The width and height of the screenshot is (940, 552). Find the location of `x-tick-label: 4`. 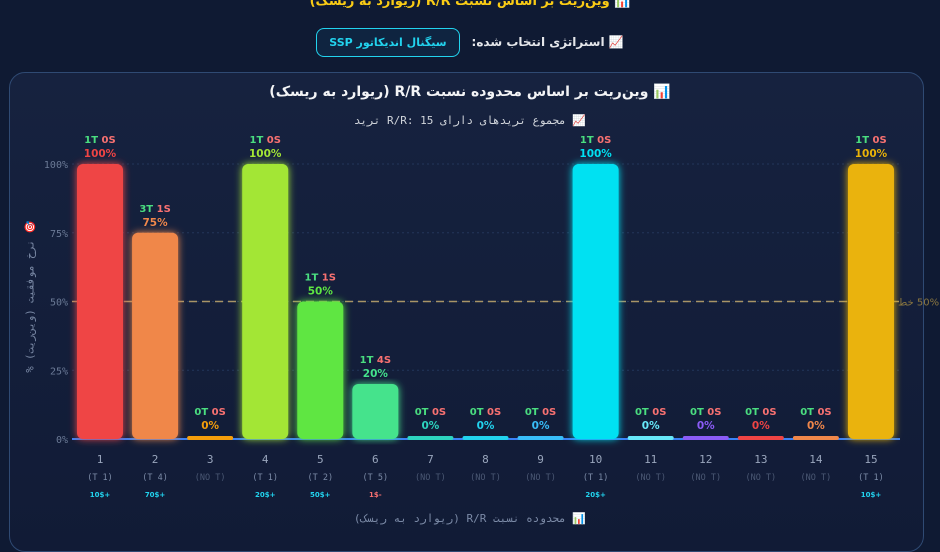

x-tick-label: 4 is located at coordinates (265, 459).